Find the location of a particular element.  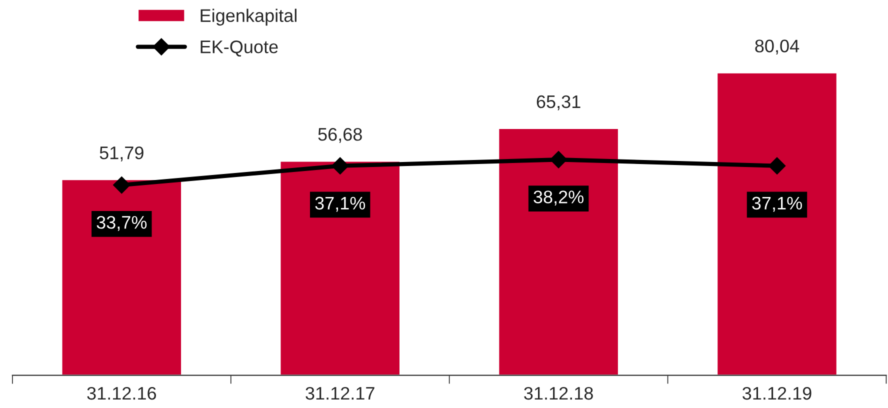

x-tick-label: 31.12.19 is located at coordinates (777, 393).